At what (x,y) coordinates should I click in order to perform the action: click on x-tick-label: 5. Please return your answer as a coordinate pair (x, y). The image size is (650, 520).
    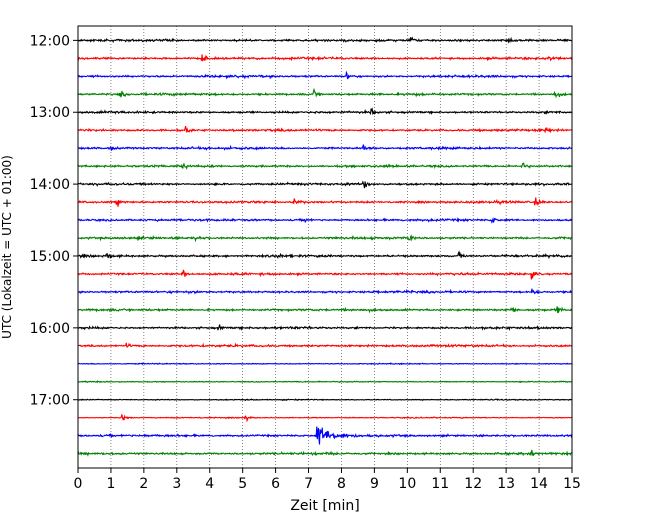
    Looking at the image, I should click on (242, 484).